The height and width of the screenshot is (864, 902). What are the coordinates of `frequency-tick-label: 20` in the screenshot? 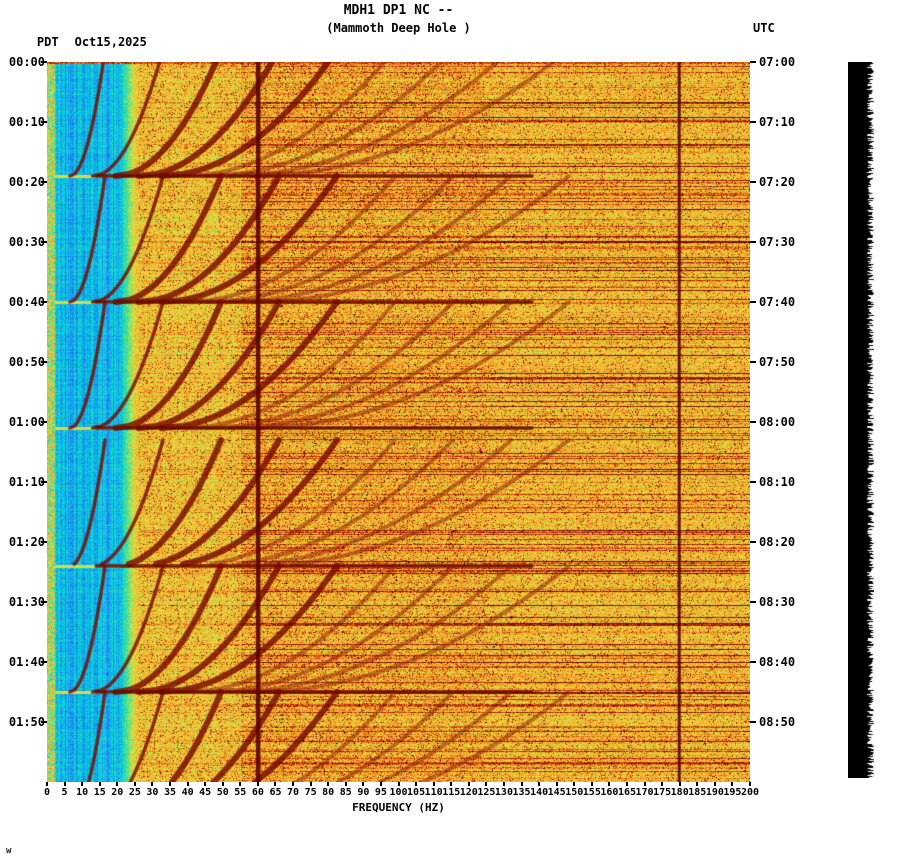 It's located at (117, 792).